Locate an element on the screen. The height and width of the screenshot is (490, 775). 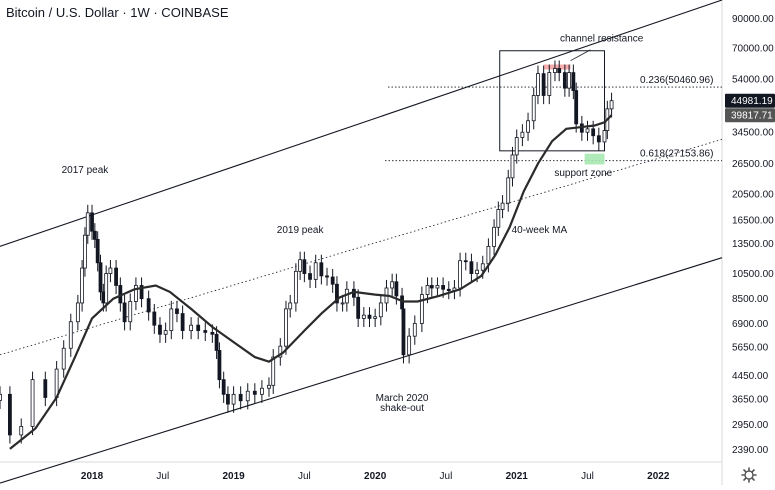
annotation-label: March 2020 is located at coordinates (402, 398).